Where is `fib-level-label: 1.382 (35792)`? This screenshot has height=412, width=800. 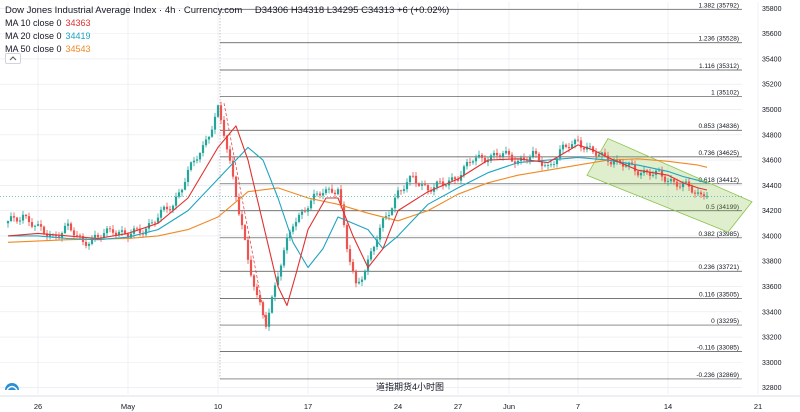
fib-level-label: 1.382 (35792) is located at coordinates (719, 5).